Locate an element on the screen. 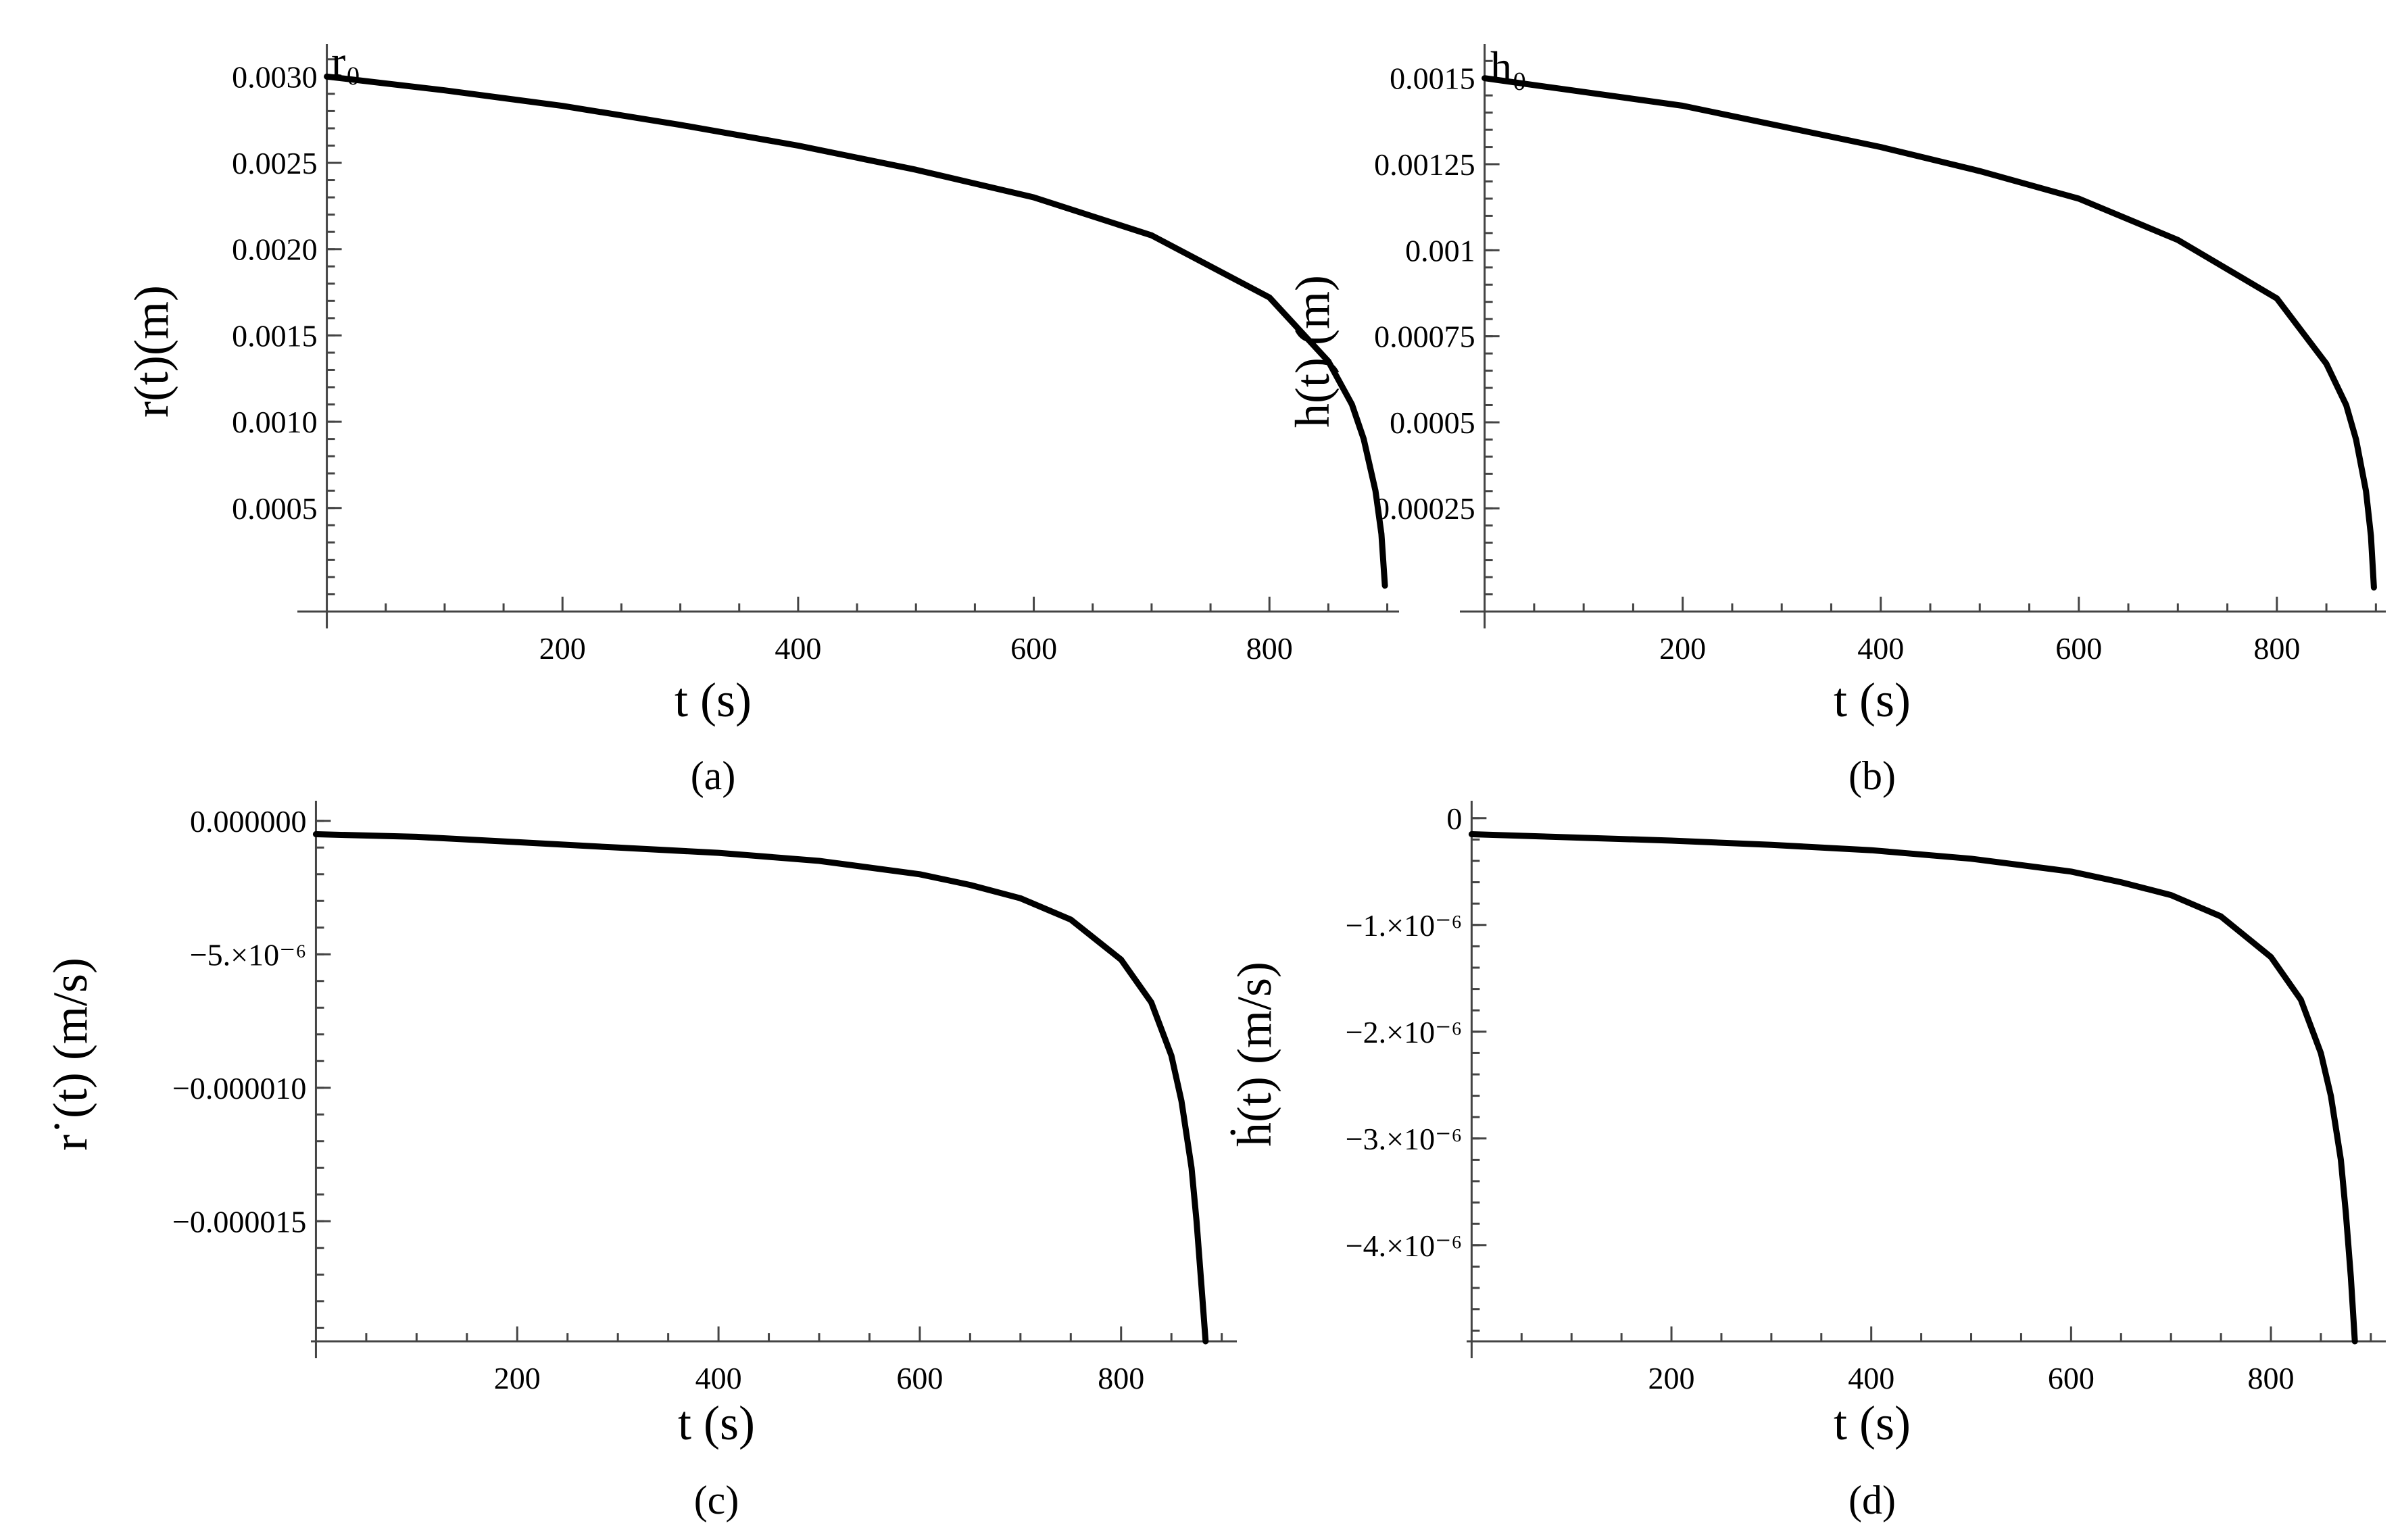 The width and height of the screenshot is (2400, 1540). y-tick-label-a-0: 0.0005 is located at coordinates (275, 508).